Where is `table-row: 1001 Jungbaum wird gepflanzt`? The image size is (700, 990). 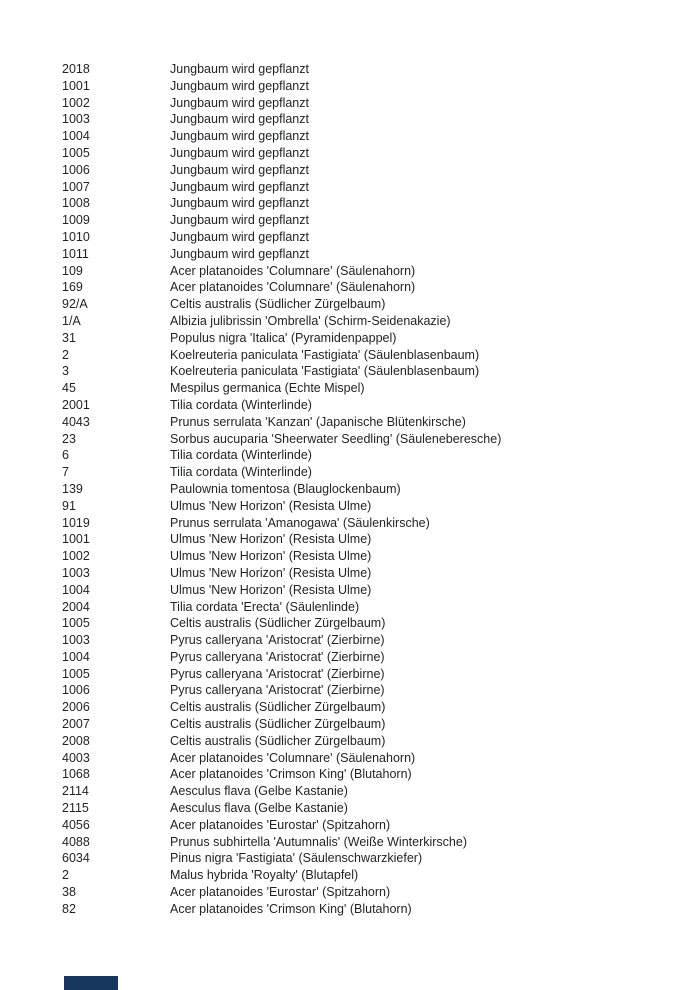 table-row: 1001 Jungbaum wird gepflanzt is located at coordinates (376, 86).